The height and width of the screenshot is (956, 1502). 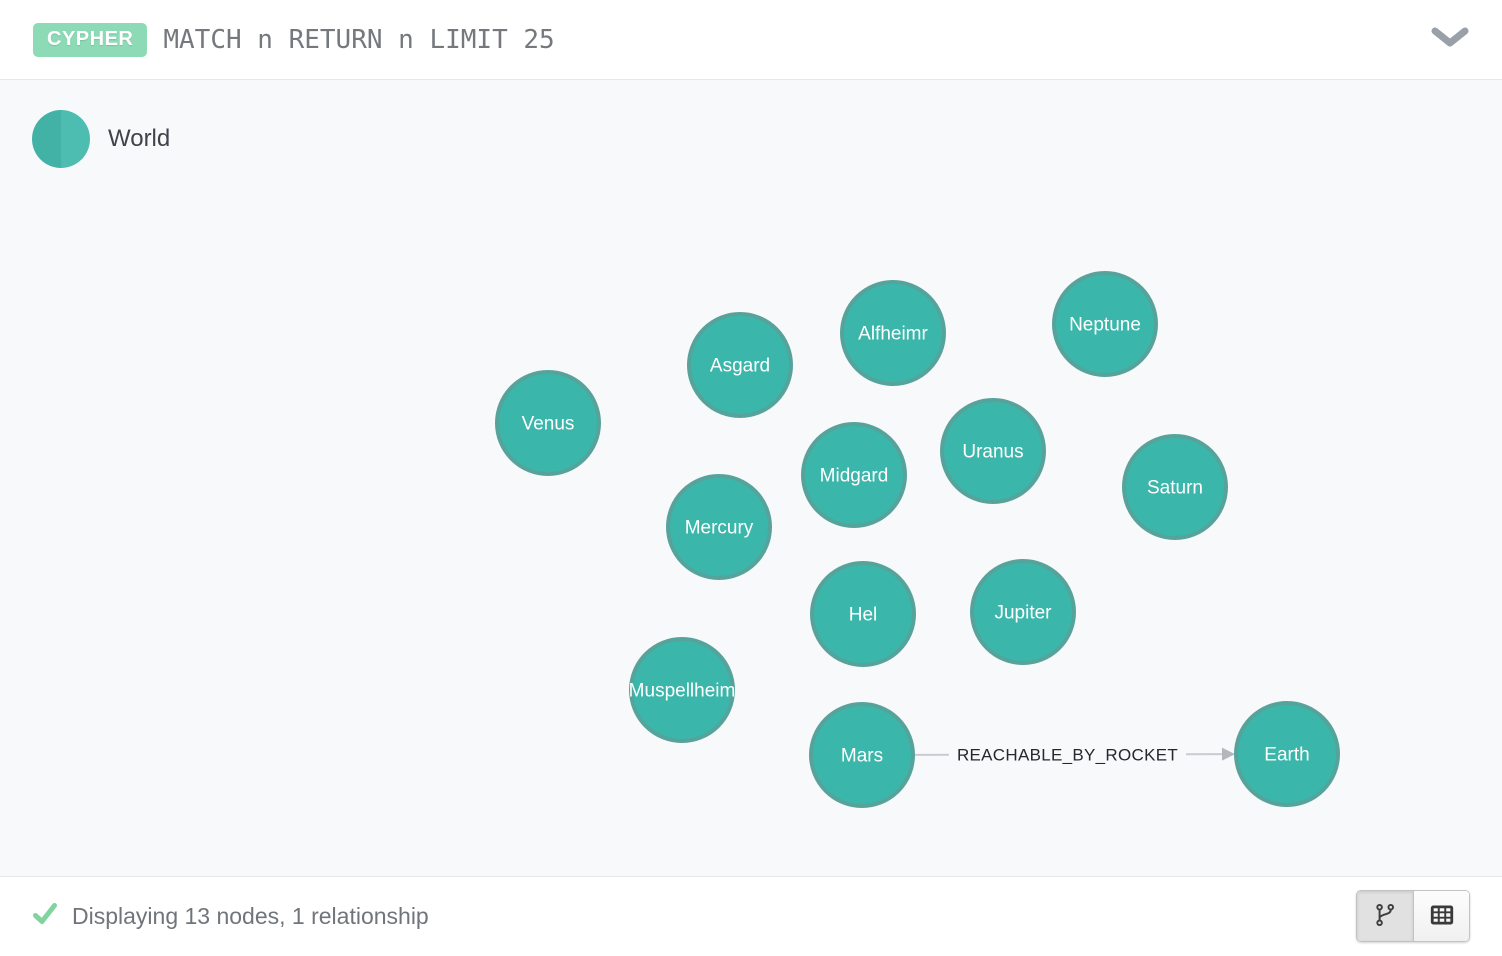 I want to click on graph-node: Venus, so click(x=548, y=423).